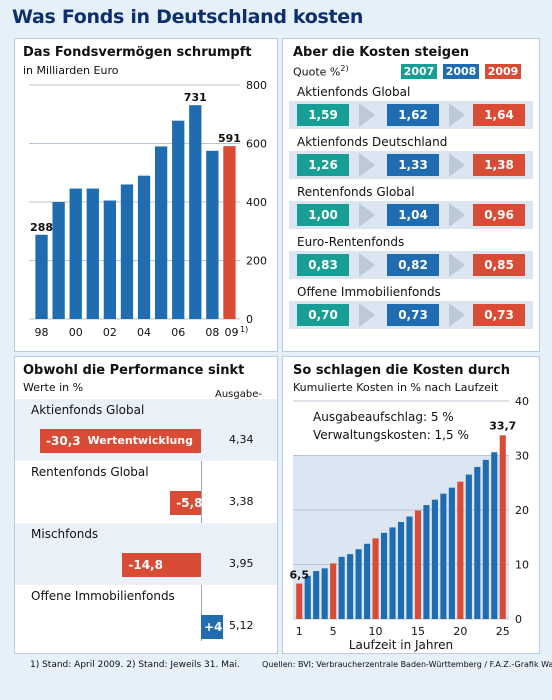  Describe the element at coordinates (256, 85) in the screenshot. I see `y-tick-label: 800` at that location.